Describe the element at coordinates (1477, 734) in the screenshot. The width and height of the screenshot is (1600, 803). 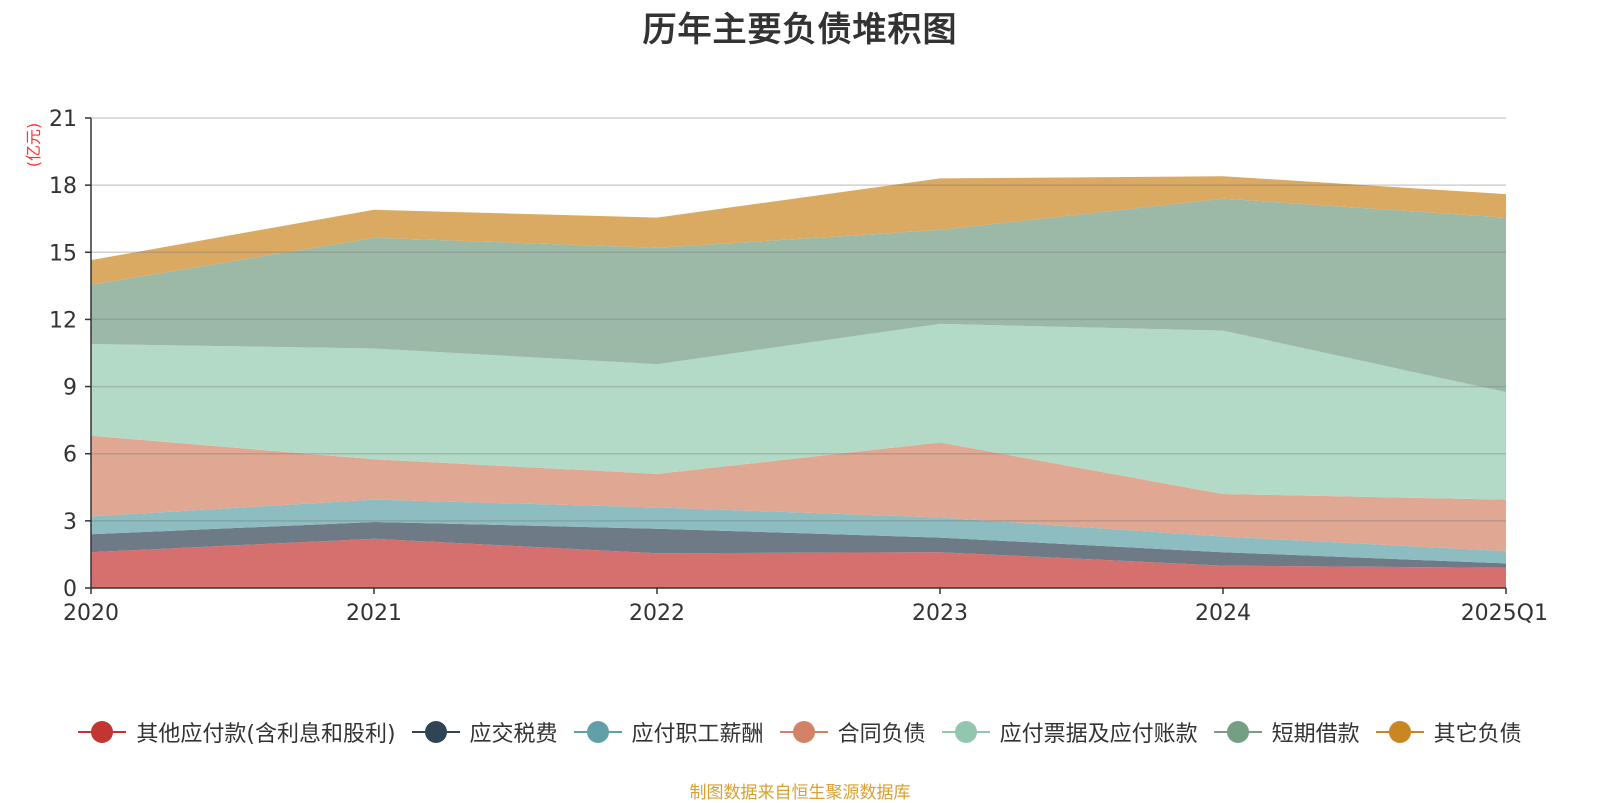
I see `legend-label: 其它负债` at that location.